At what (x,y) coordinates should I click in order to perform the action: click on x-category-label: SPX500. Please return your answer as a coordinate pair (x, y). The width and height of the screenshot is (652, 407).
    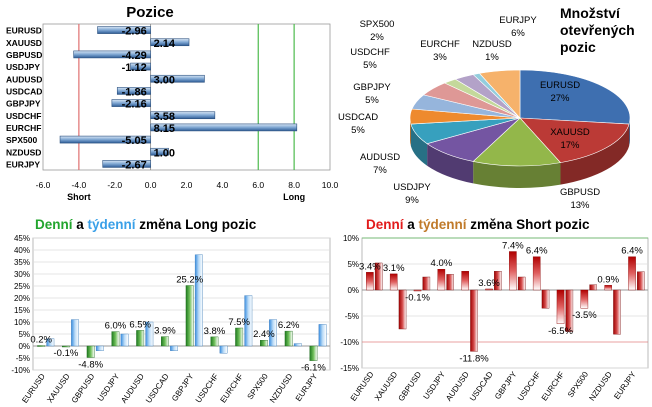
    Looking at the image, I should click on (578, 385).